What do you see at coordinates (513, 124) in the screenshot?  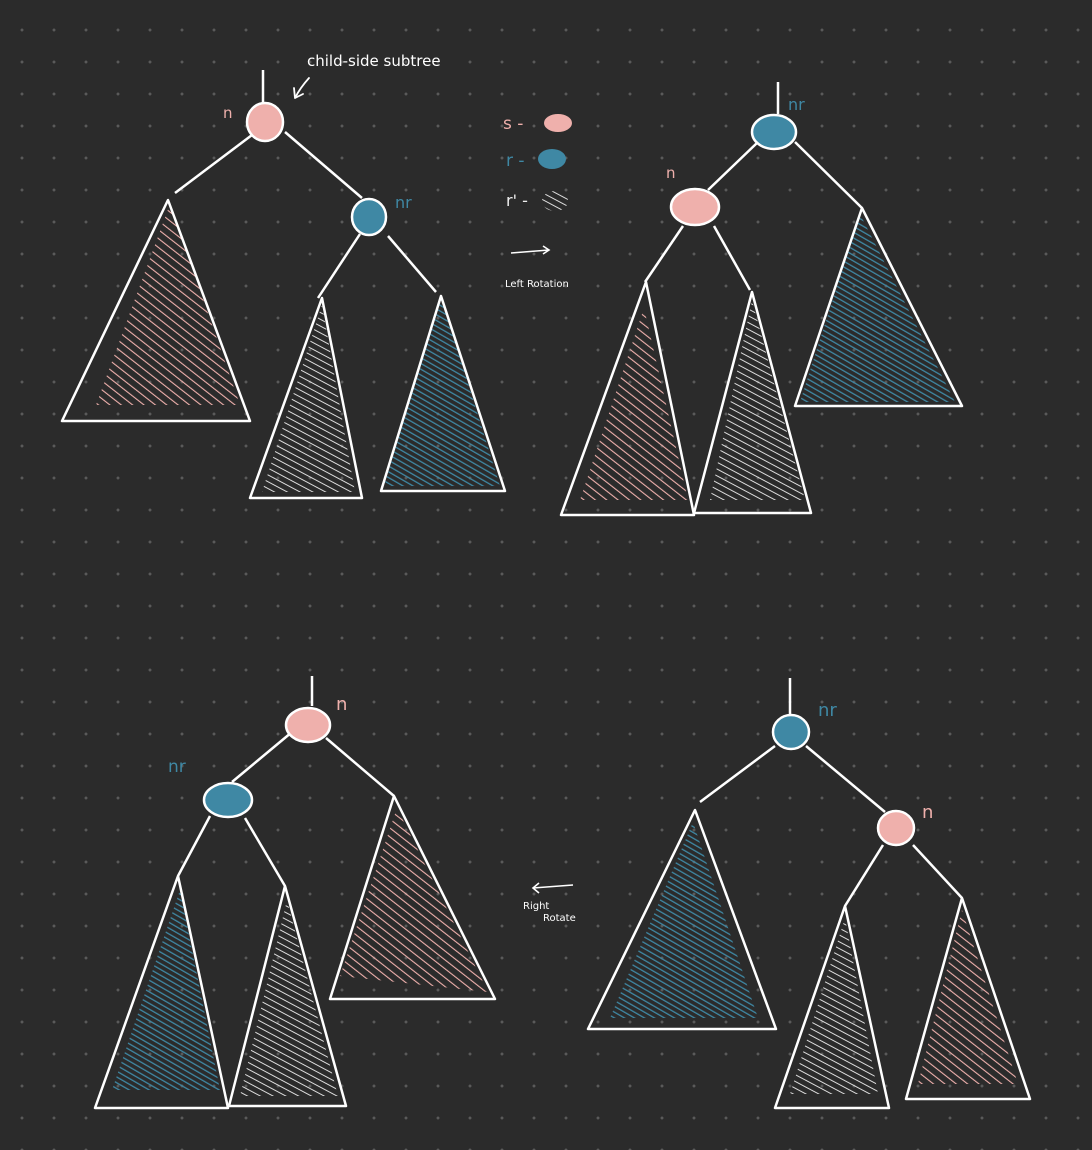 I see `legend-s-label: s -` at bounding box center [513, 124].